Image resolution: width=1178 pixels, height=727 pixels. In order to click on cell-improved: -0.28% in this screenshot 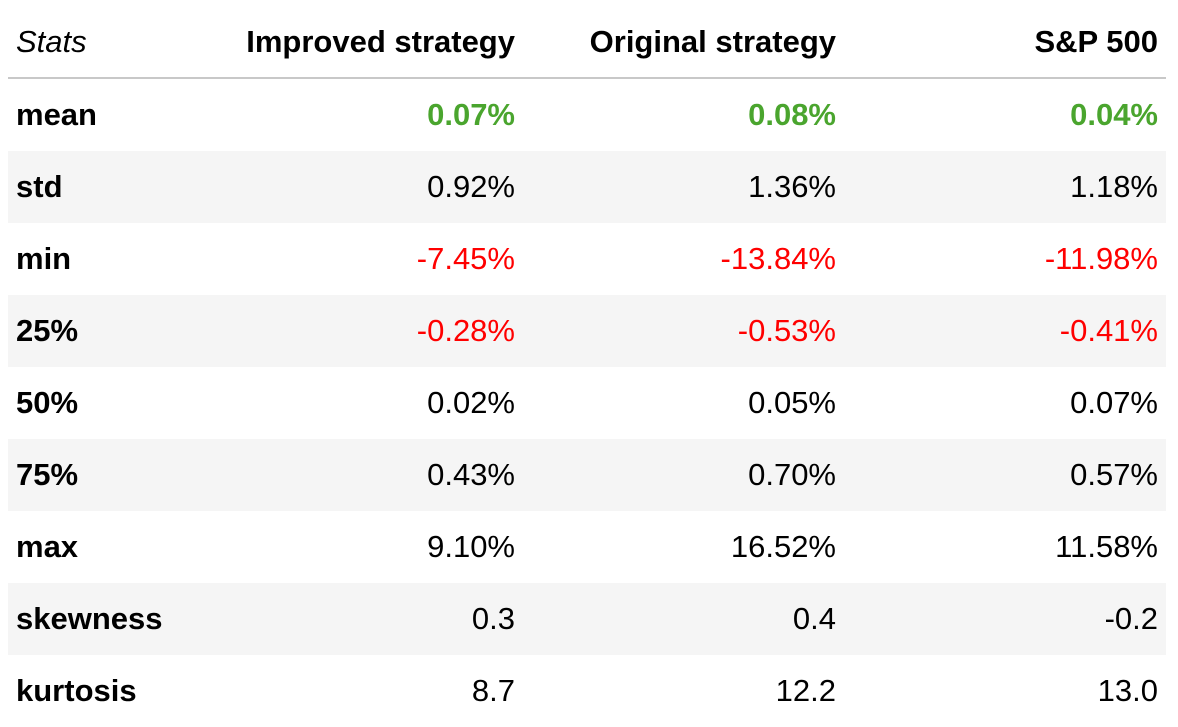, I will do `click(465, 330)`.